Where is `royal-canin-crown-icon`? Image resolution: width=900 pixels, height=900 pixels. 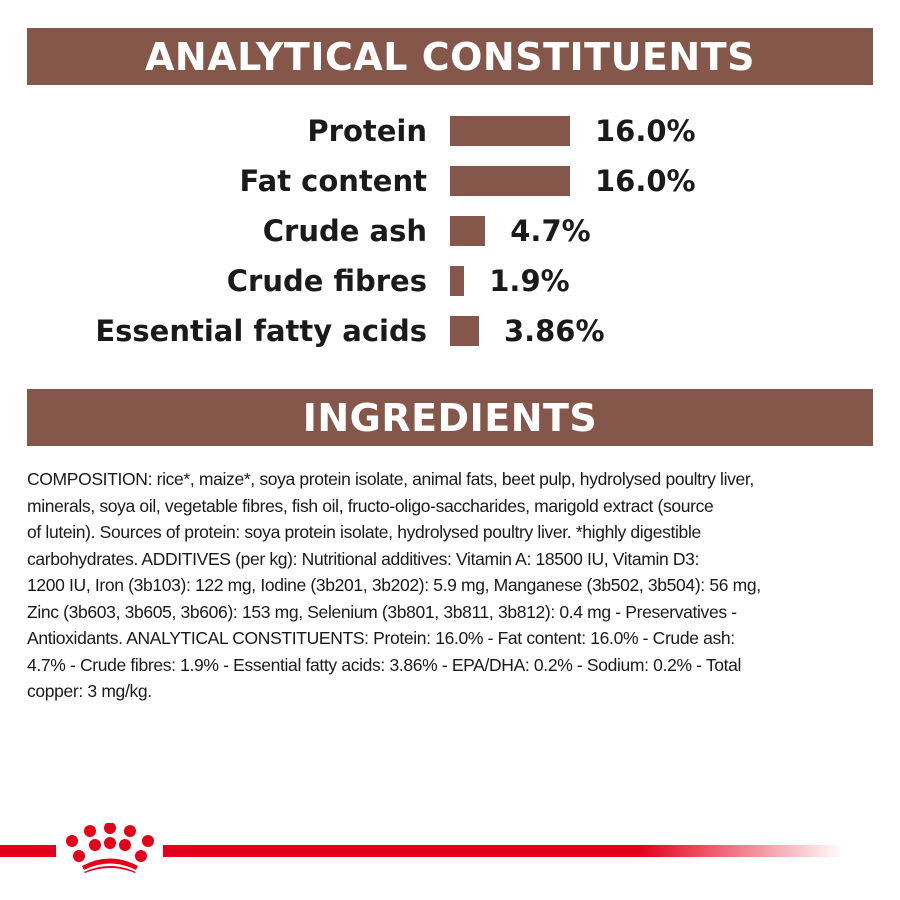
royal-canin-crown-icon is located at coordinates (110, 848).